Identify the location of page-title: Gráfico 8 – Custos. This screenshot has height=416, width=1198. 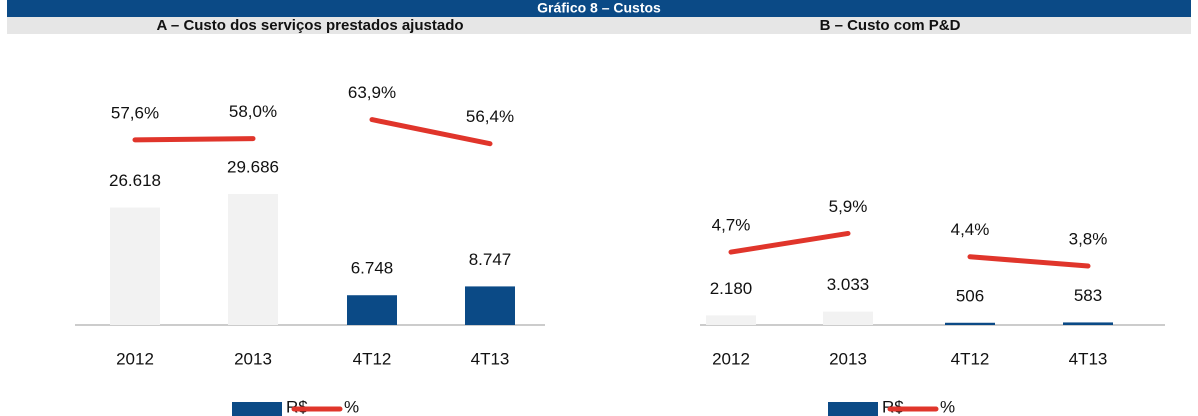
(599, 8).